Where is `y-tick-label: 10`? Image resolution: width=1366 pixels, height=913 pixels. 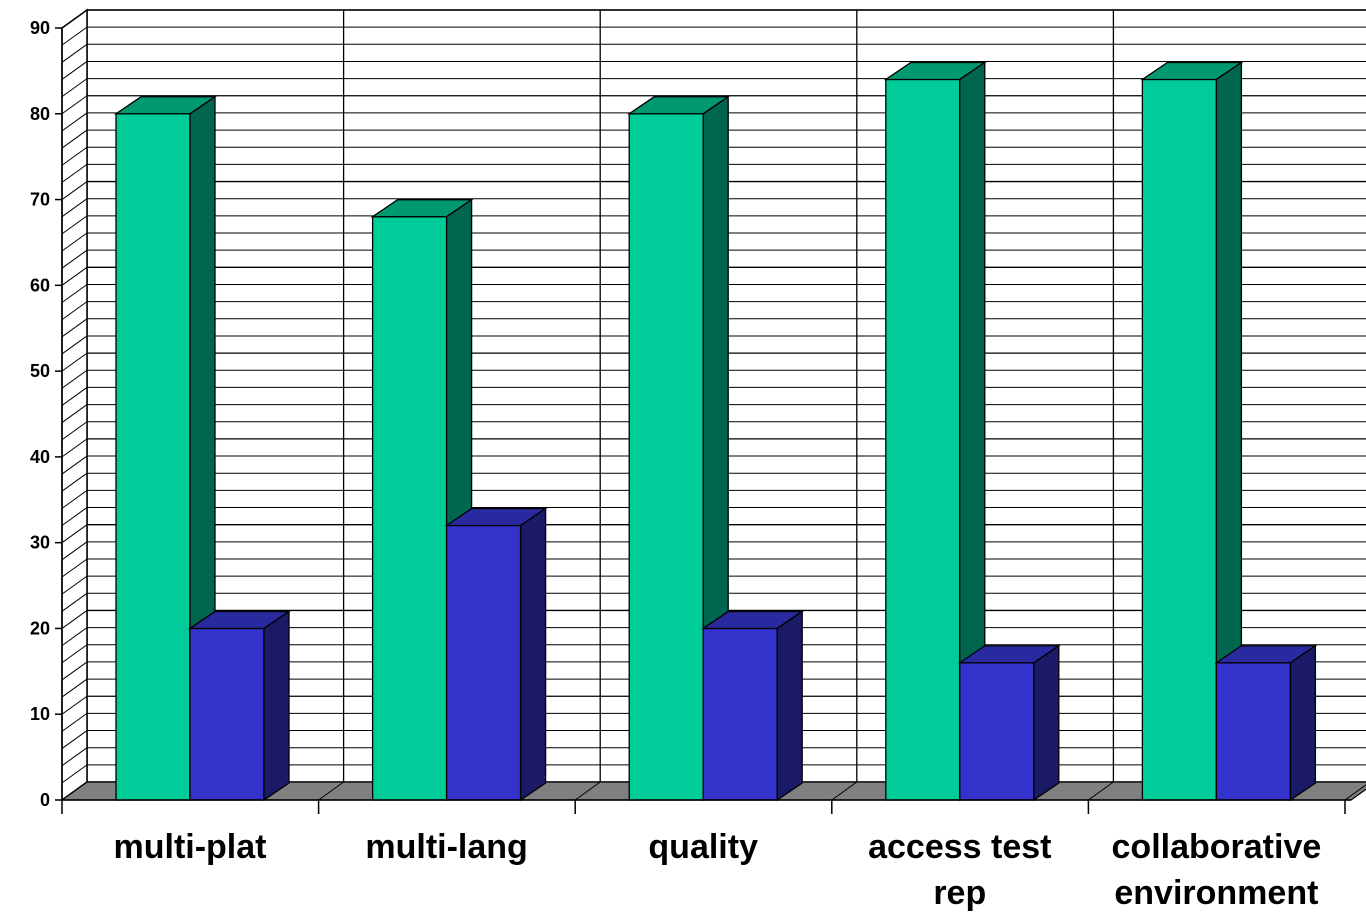 y-tick-label: 10 is located at coordinates (40, 714).